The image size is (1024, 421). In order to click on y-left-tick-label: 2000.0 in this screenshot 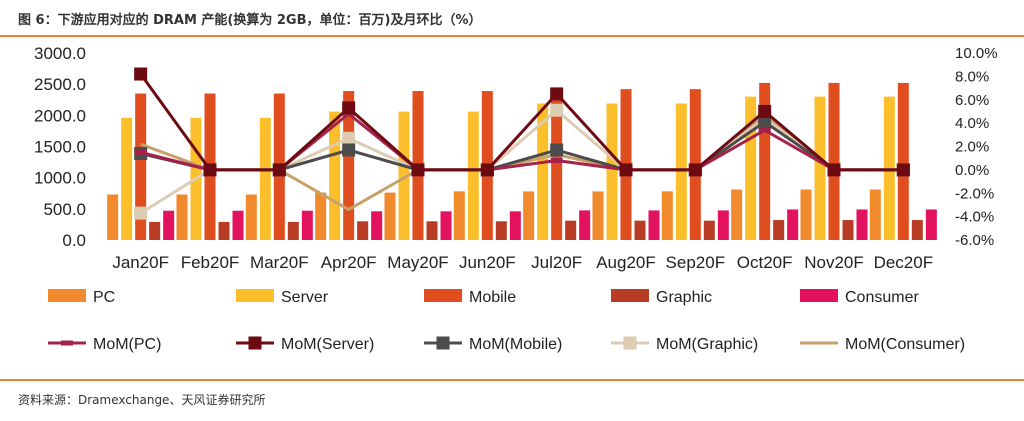, I will do `click(60, 115)`.